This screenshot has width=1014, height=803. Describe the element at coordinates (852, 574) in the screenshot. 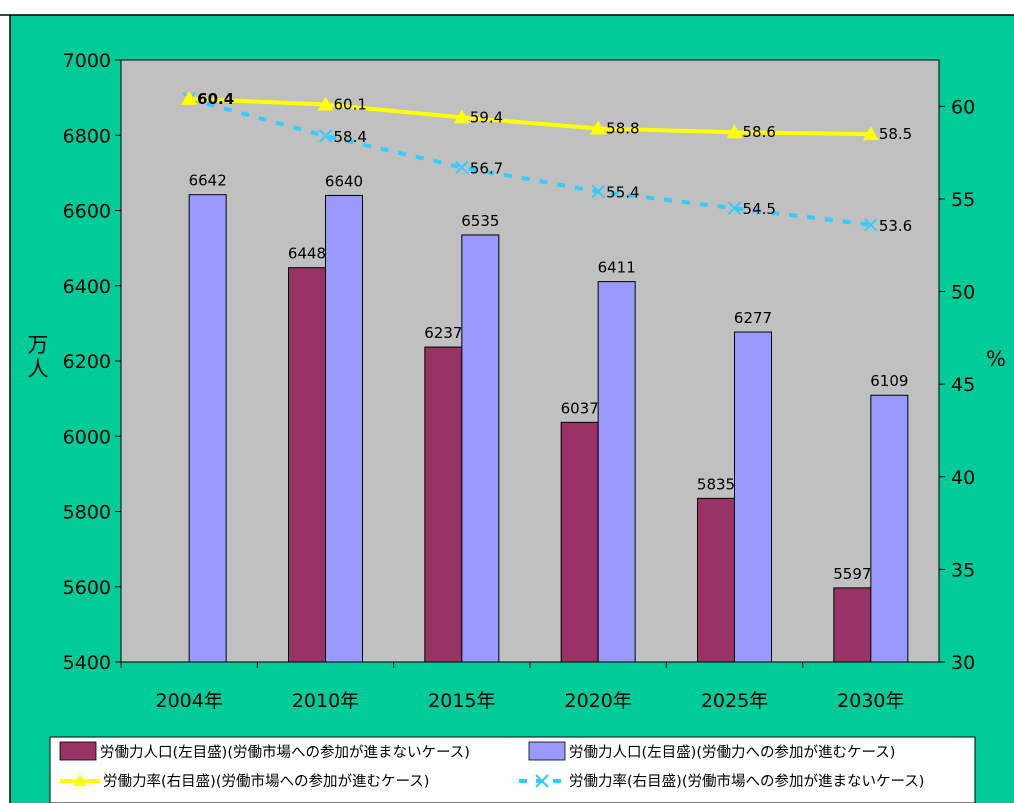

I see `bar-data-label: 5597` at that location.